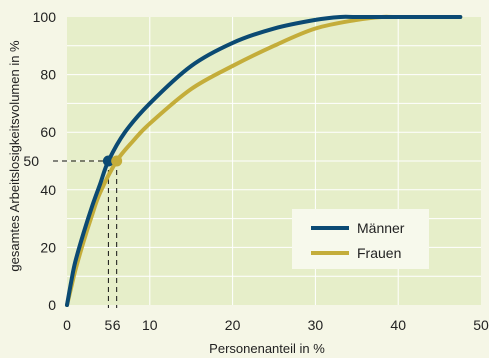 The height and width of the screenshot is (358, 489). I want to click on x-axis-label: Personenanteil in %, so click(267, 348).